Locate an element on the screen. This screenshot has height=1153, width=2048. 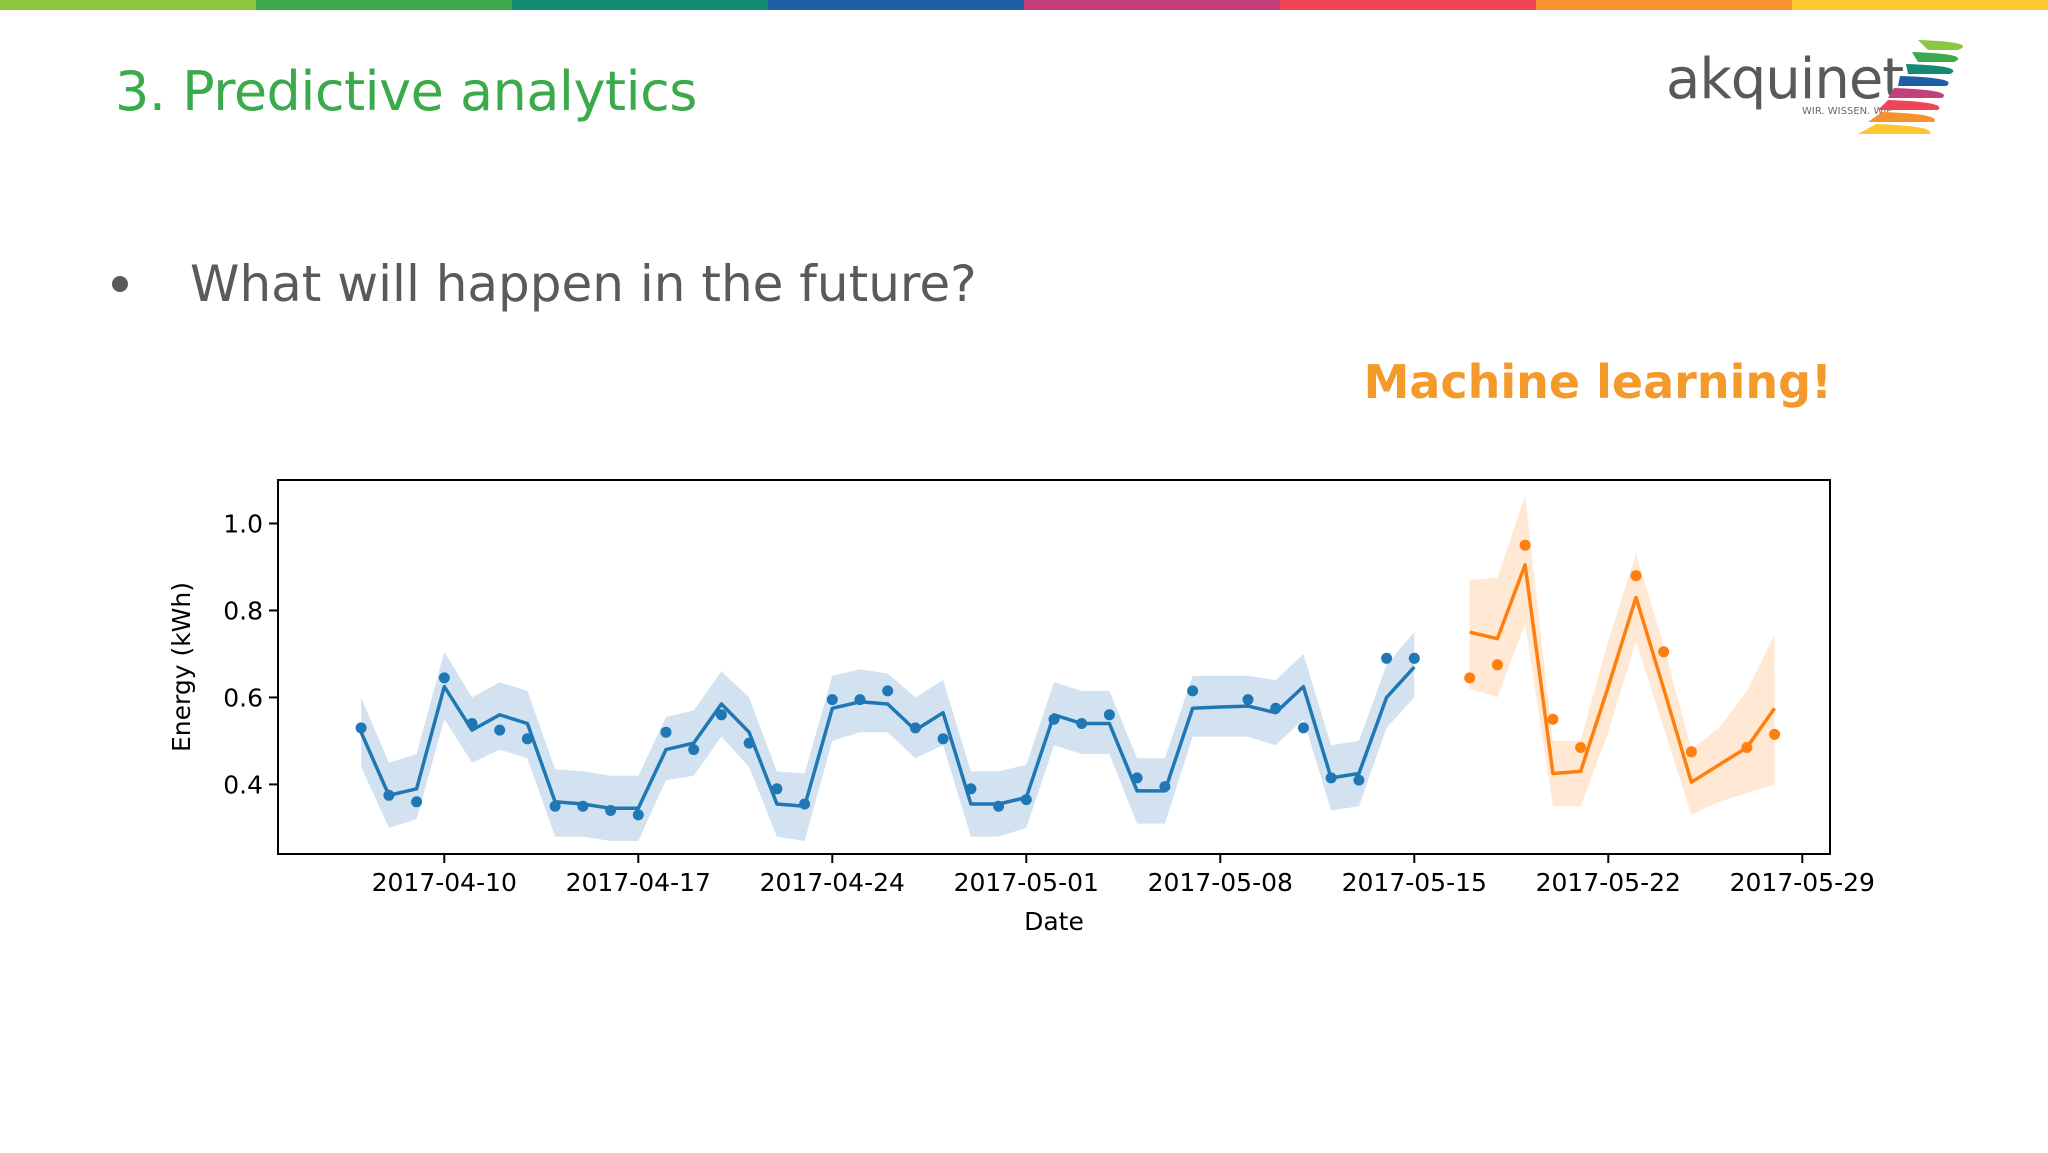
x-tick-label: 2017-05-22 is located at coordinates (1608, 882).